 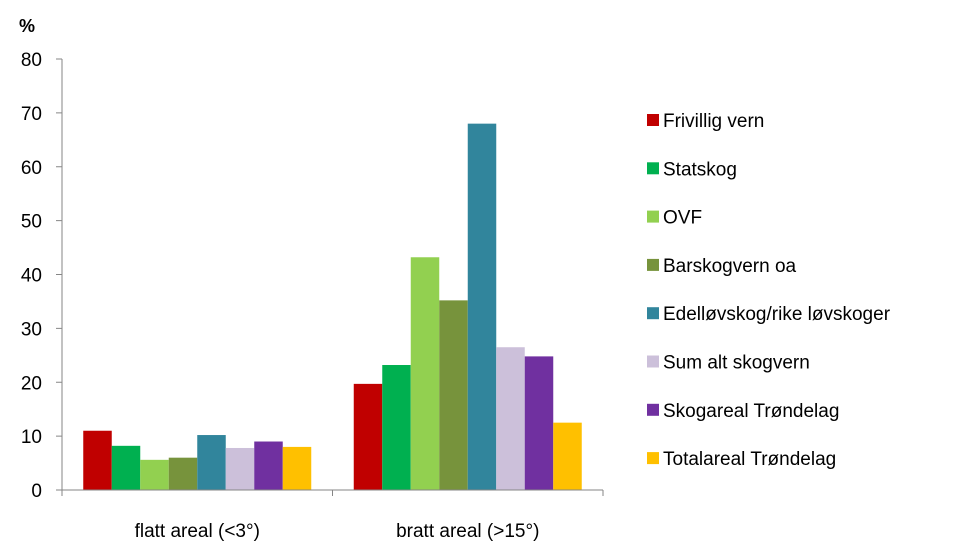 What do you see at coordinates (736, 363) in the screenshot?
I see `legend-label: Sum alt skogvern` at bounding box center [736, 363].